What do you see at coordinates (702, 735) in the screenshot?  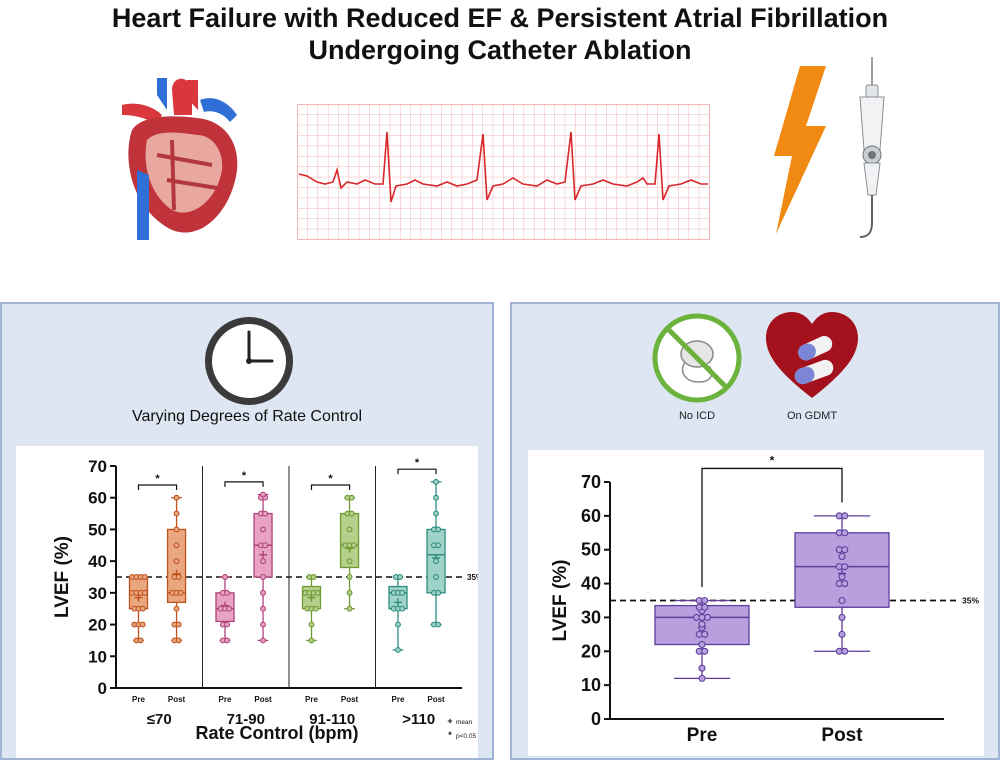 I see `category-label: Pre` at bounding box center [702, 735].